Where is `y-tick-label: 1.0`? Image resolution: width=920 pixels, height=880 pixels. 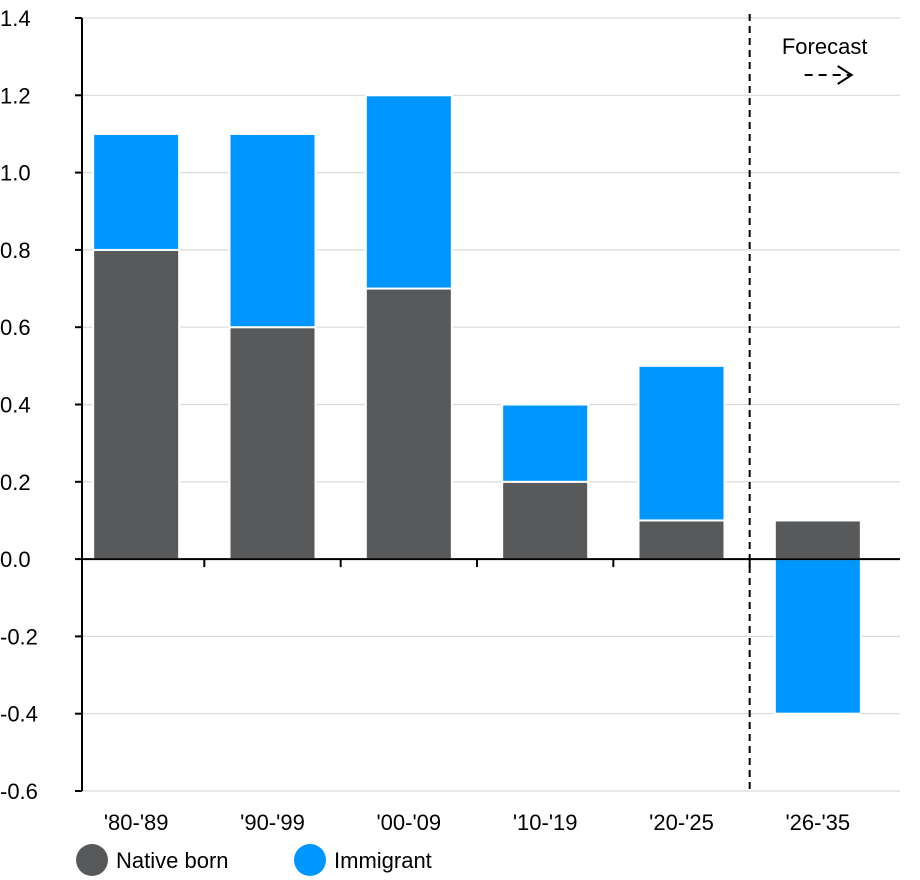 y-tick-label: 1.0 is located at coordinates (15, 173).